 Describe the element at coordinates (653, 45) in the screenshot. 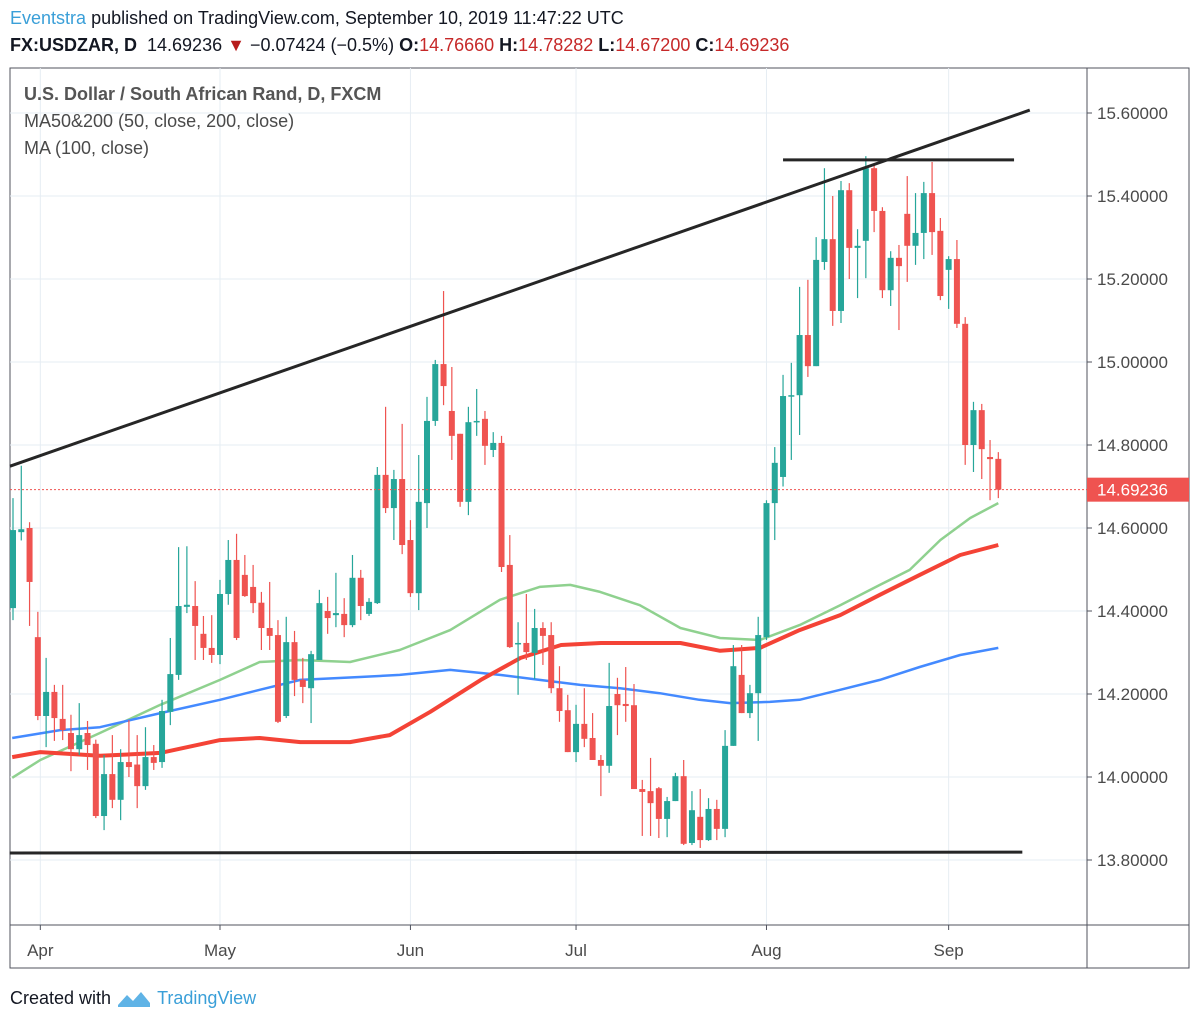

I see `low-value: 14.67200` at that location.